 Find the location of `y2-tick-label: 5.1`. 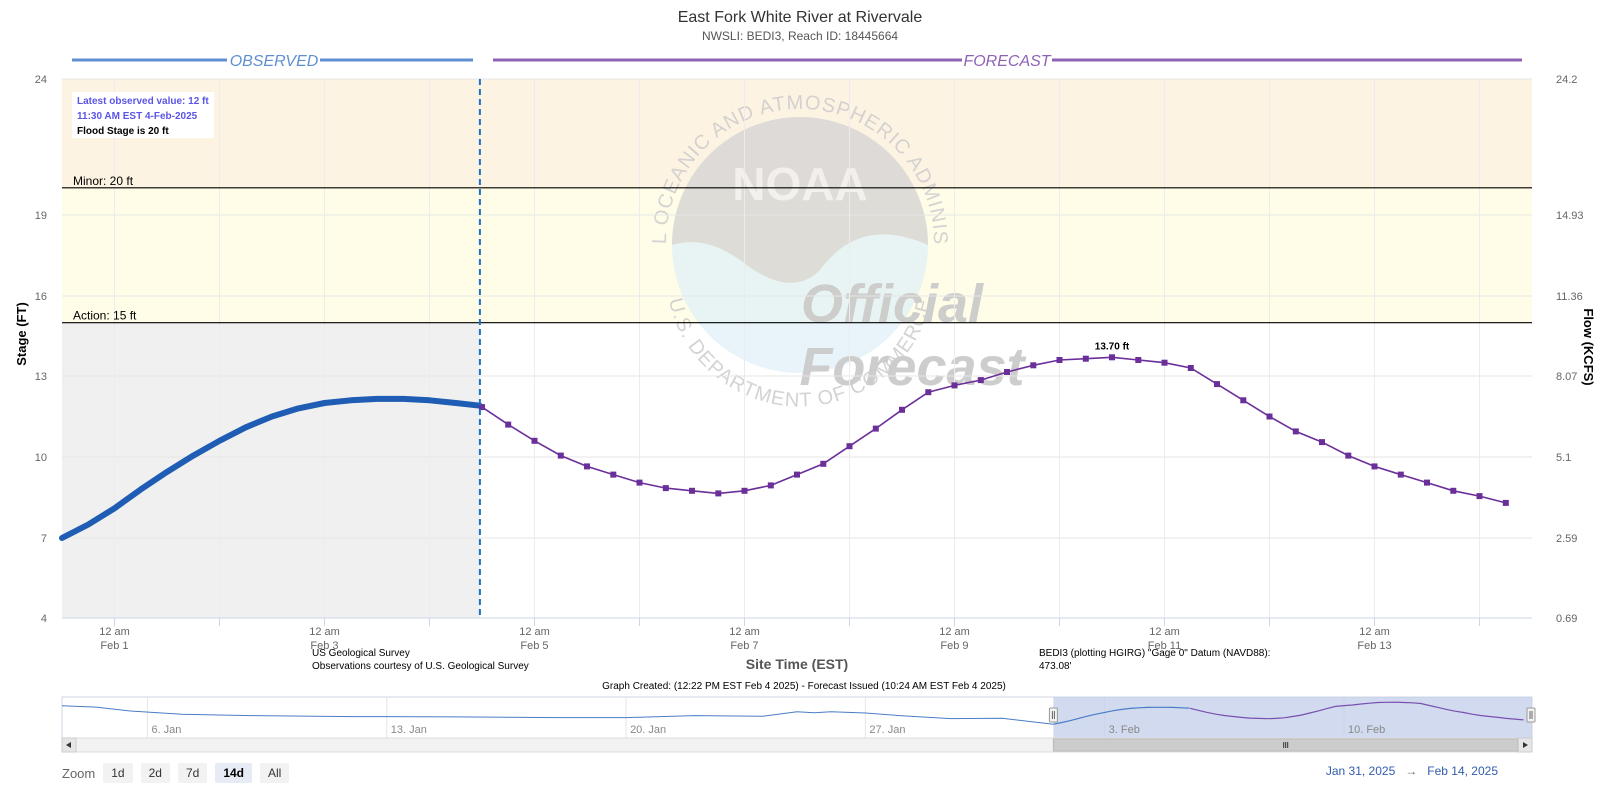

y2-tick-label: 5.1 is located at coordinates (1563, 458).